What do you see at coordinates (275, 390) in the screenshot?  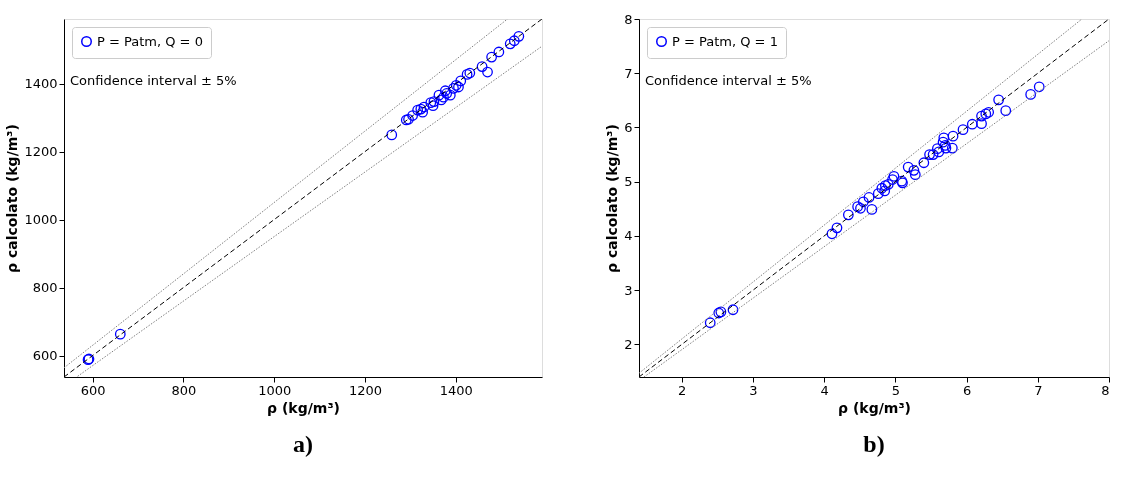 I see `x-tick-label: 1000` at bounding box center [275, 390].